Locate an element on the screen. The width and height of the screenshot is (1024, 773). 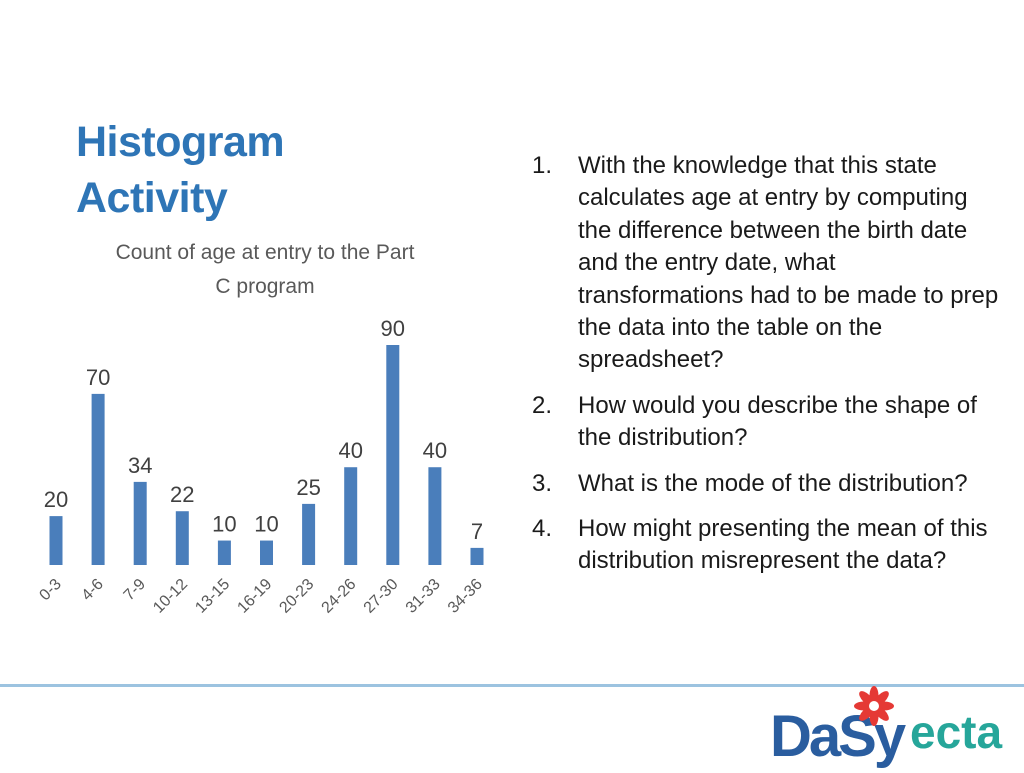
chart-title-line-1: Count of age at entry to the Part is located at coordinates (265, 252).